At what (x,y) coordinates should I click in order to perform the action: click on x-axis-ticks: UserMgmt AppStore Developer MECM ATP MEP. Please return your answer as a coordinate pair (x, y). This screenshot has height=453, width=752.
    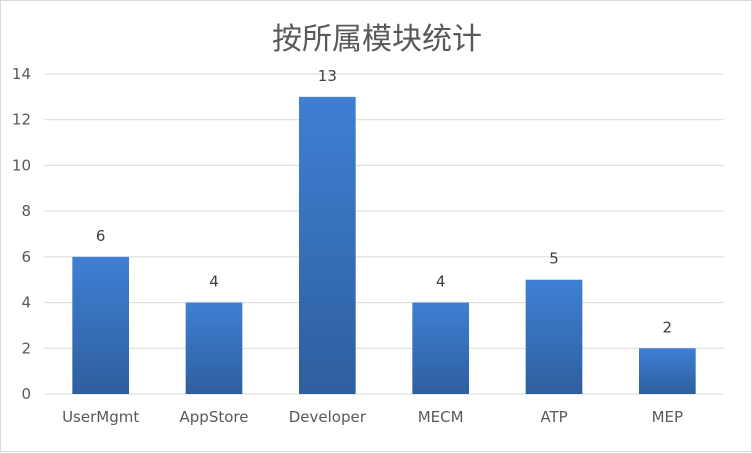
    Looking at the image, I should click on (372, 417).